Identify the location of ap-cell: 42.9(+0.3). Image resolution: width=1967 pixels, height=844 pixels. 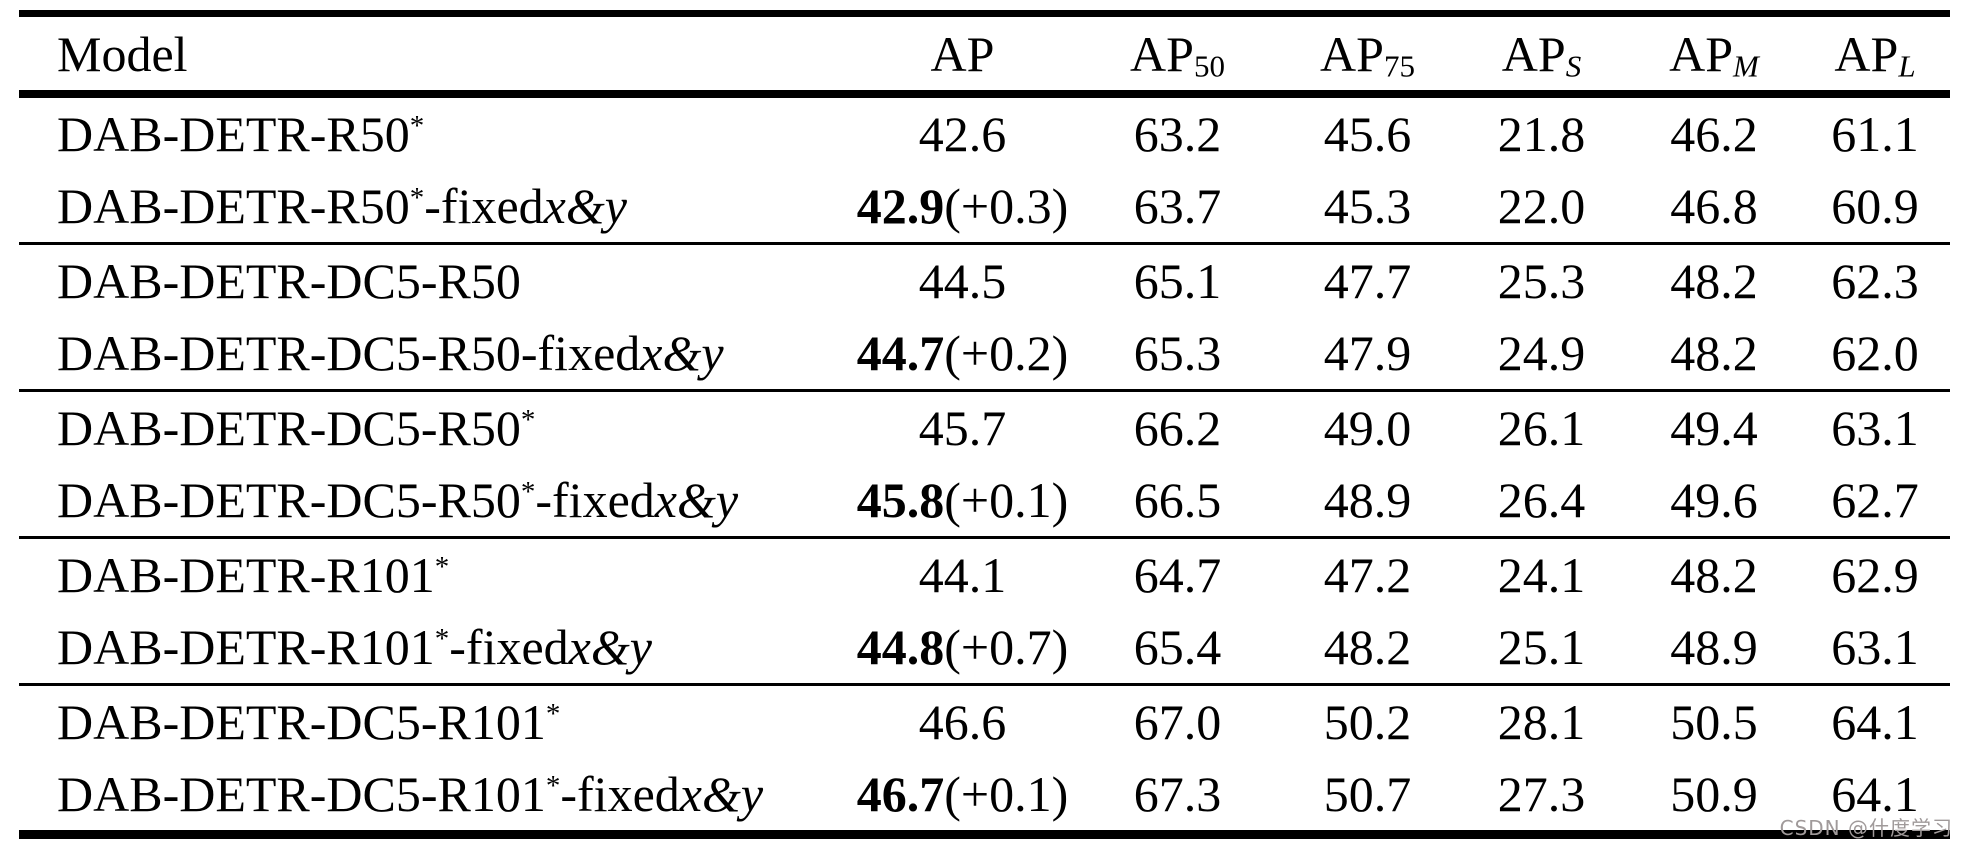
(962, 207).